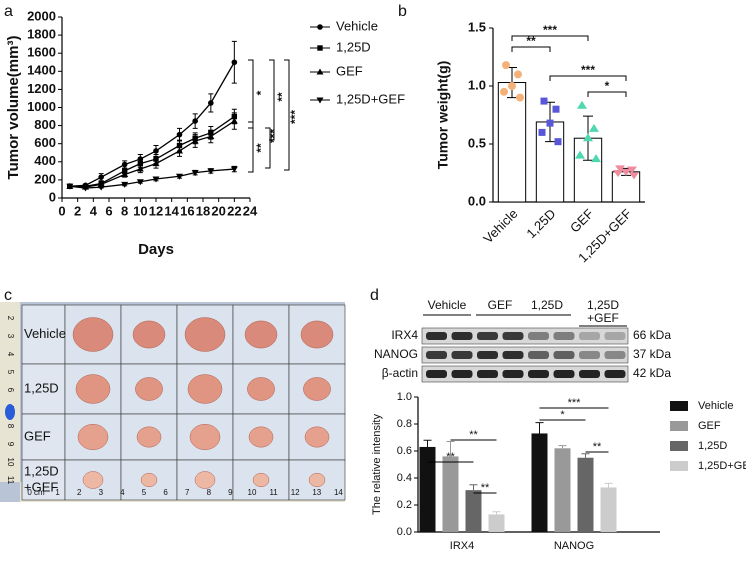 The image size is (746, 563). What do you see at coordinates (8, 295) in the screenshot?
I see `panel-label: c` at bounding box center [8, 295].